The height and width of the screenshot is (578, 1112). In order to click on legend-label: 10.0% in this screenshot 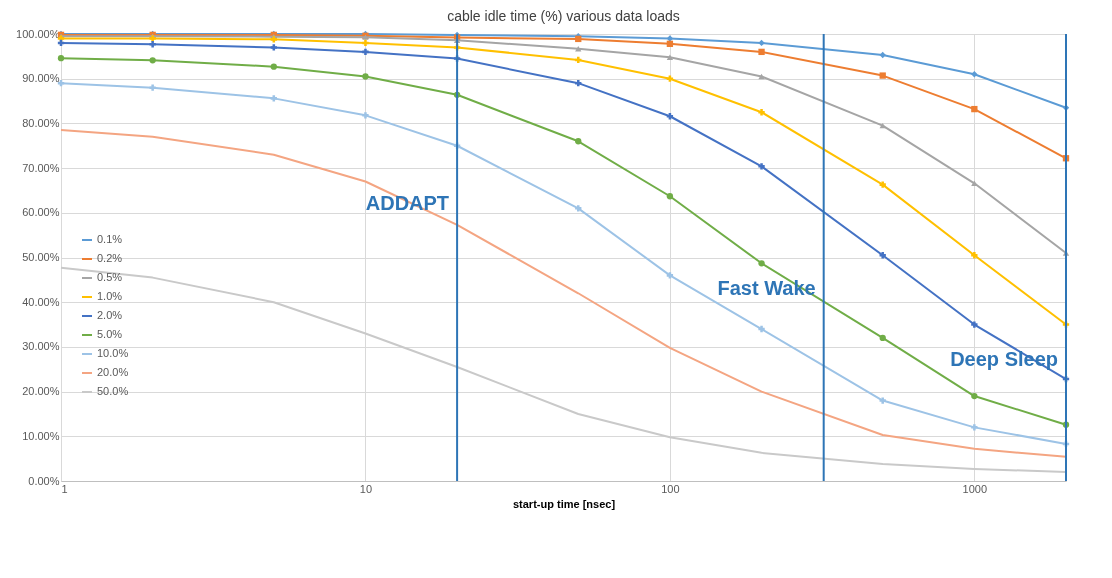, I will do `click(113, 353)`.